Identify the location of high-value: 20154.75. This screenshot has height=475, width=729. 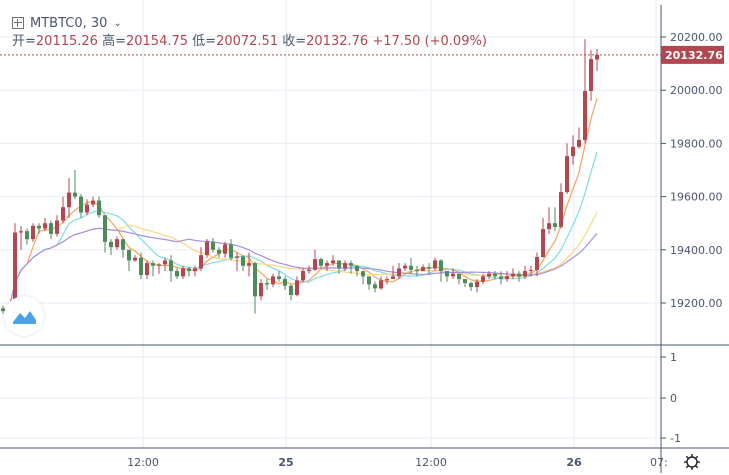
(157, 41).